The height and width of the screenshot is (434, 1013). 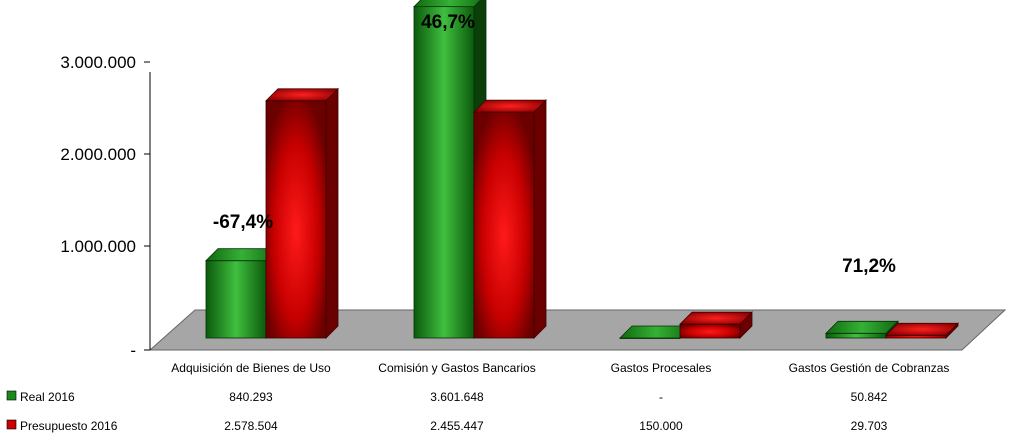 What do you see at coordinates (457, 397) in the screenshot?
I see `table-cell: 3.601.648` at bounding box center [457, 397].